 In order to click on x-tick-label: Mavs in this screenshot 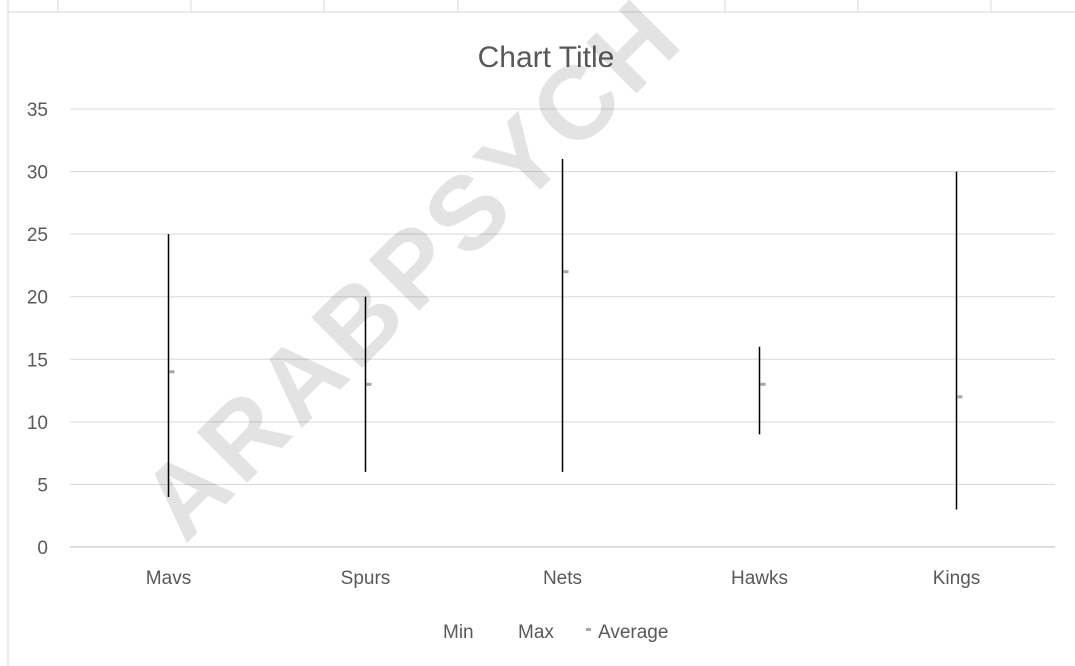, I will do `click(168, 578)`.